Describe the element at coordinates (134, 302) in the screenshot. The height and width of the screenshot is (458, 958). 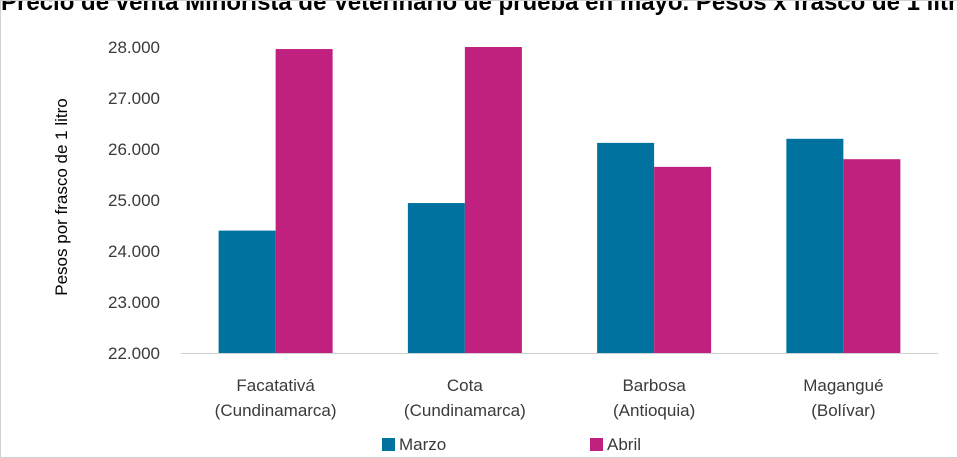
I see `y-tick-label: 23.000` at that location.